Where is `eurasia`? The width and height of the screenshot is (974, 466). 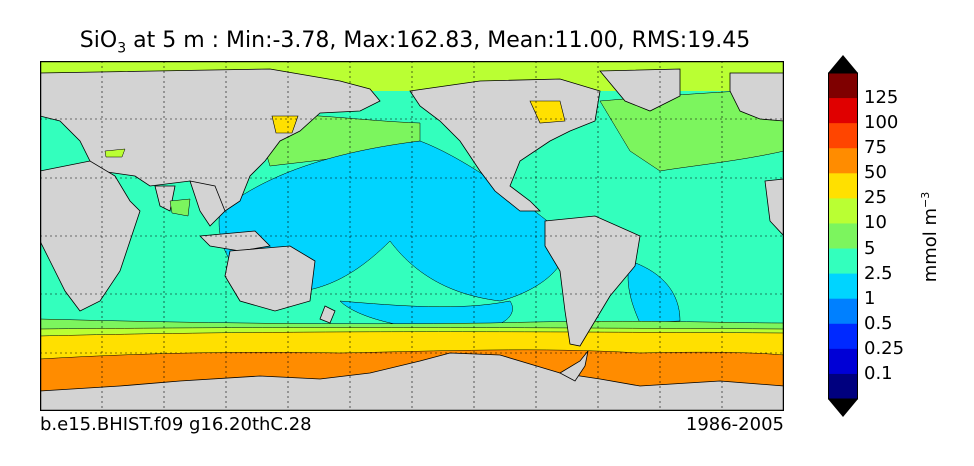 eurasia is located at coordinates (210, 140).